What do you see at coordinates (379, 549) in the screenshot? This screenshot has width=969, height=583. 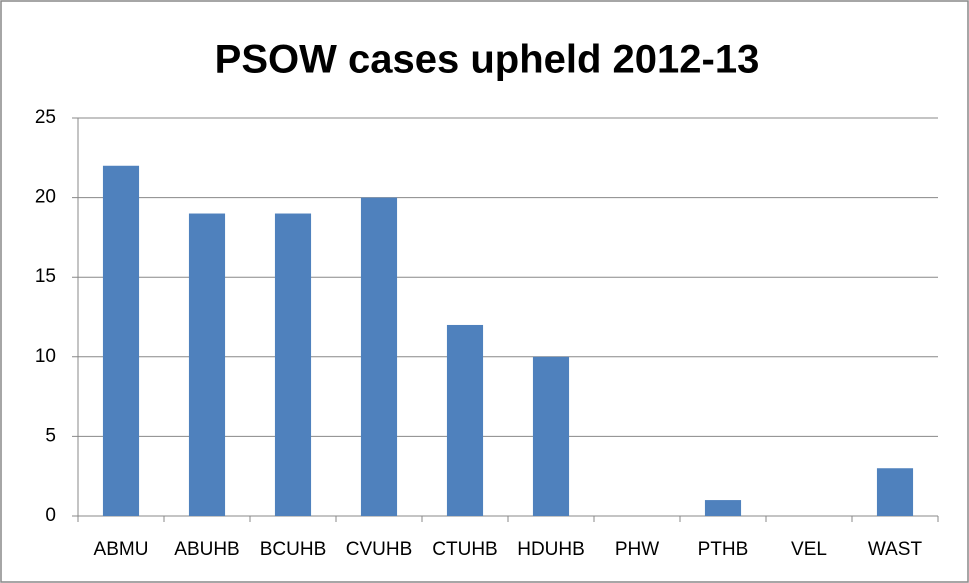 I see `x-tick-label: CVUHB` at bounding box center [379, 549].